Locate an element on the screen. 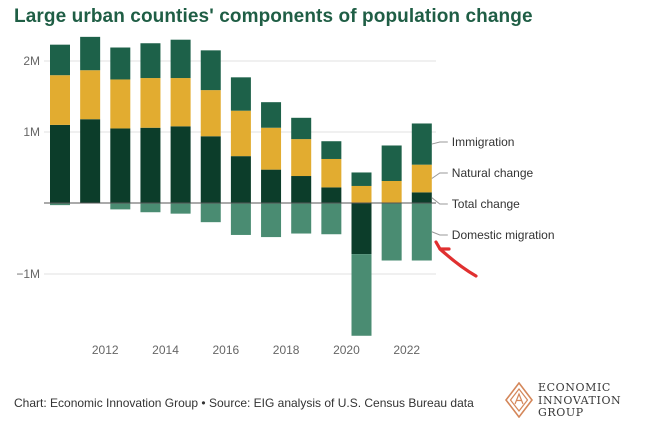 The height and width of the screenshot is (430, 646). bar-immigration-2012 is located at coordinates (90, 53).